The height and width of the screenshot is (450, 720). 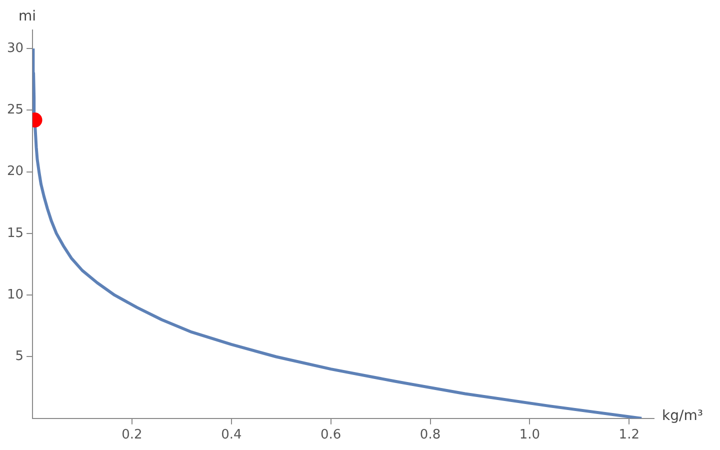 What do you see at coordinates (15, 48) in the screenshot?
I see `y-tick-label: 30` at bounding box center [15, 48].